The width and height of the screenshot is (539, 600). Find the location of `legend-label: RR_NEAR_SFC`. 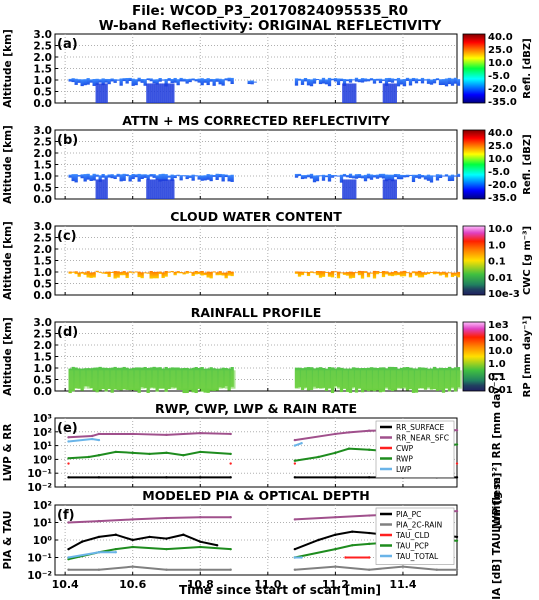

legend-label: RR_NEAR_SFC is located at coordinates (422, 438).